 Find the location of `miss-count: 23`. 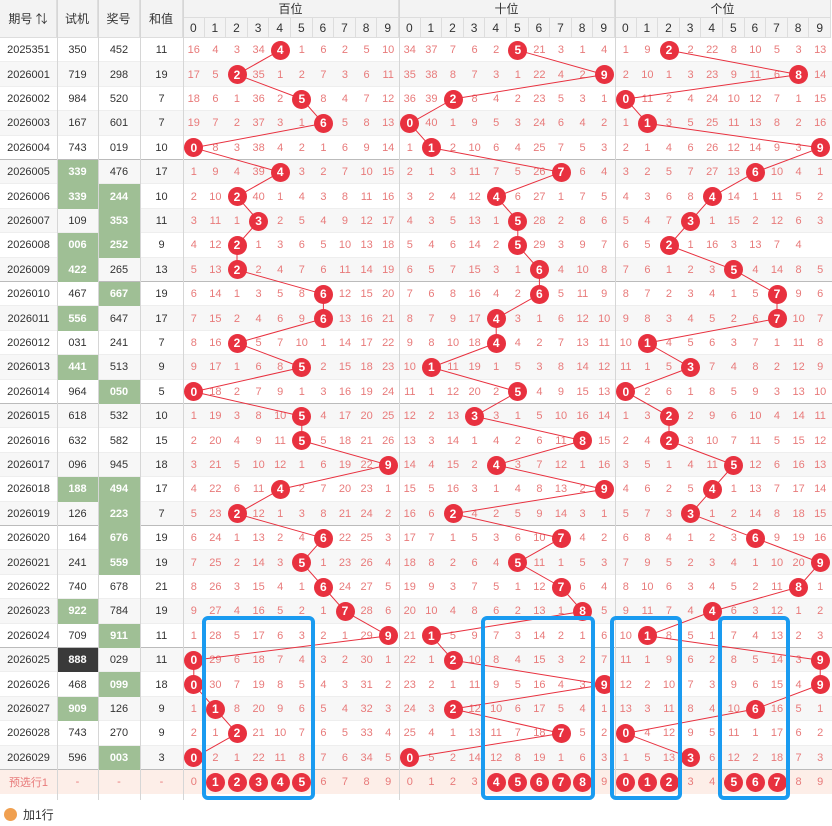

miss-count: 23 is located at coordinates (345, 562).